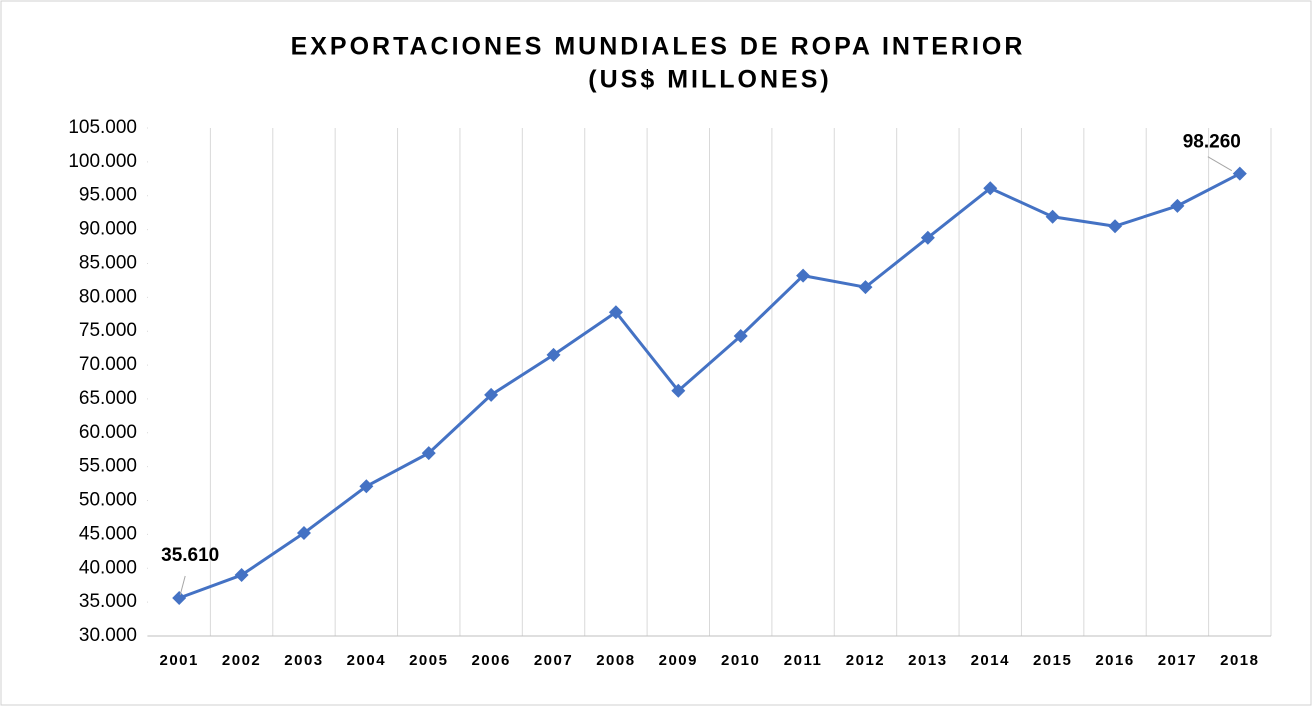 This screenshot has height=707, width=1313. Describe the element at coordinates (190, 555) in the screenshot. I see `data-label: 35.610` at that location.